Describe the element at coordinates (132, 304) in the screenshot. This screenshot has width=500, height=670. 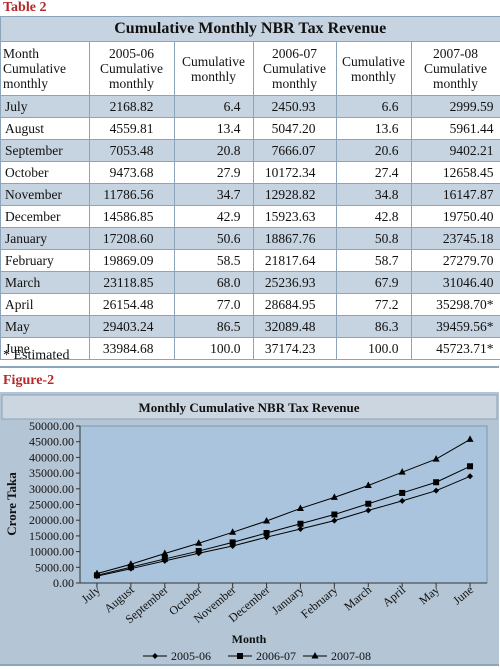
I see `value-cell: 26154.48` at that location.